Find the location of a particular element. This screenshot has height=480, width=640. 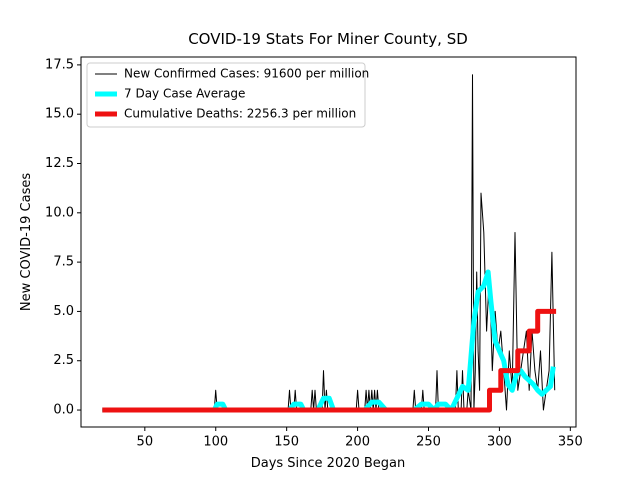

legend-label: 7 Day Case Average is located at coordinates (184, 94).